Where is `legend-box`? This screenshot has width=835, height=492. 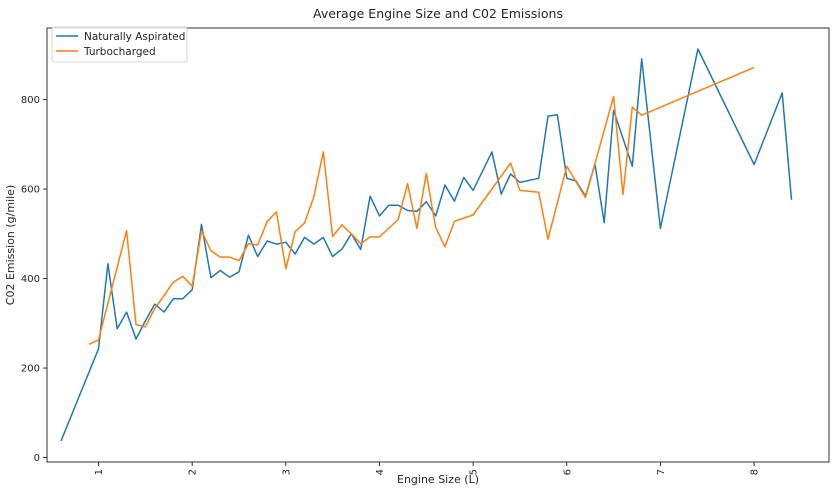
legend-box is located at coordinates (119, 44).